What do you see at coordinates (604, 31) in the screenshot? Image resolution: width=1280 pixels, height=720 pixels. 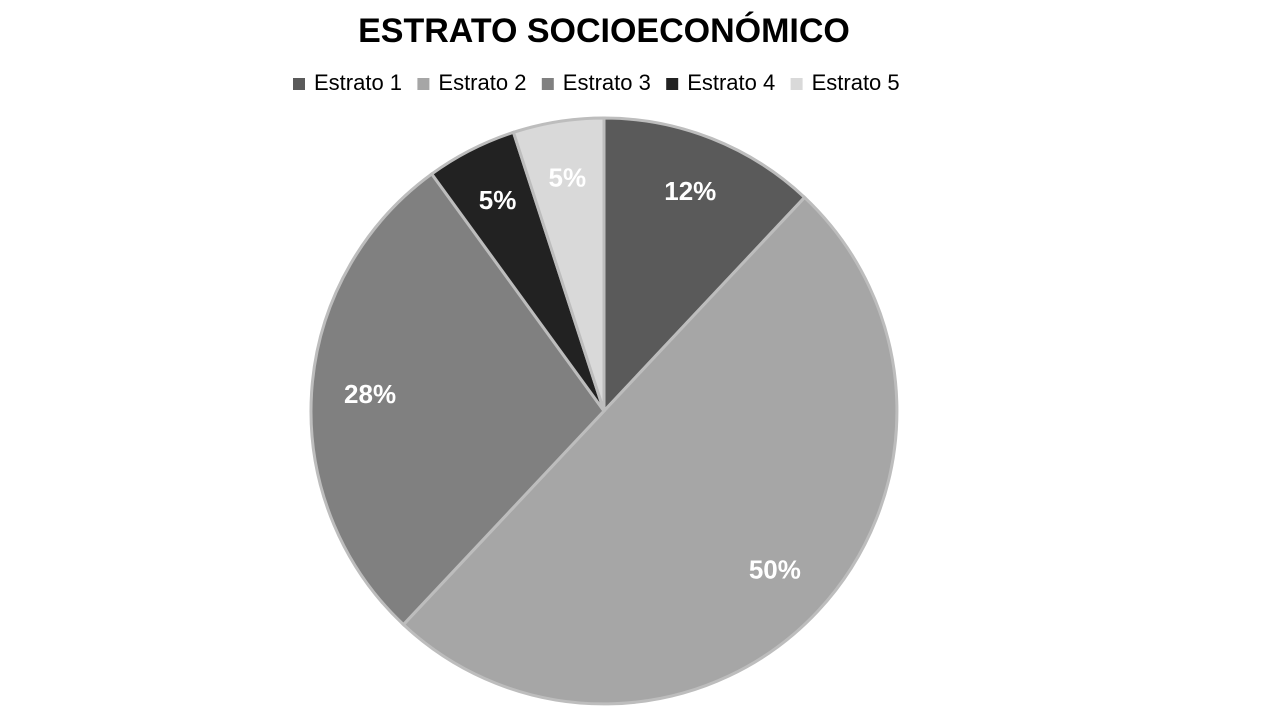 I see `chart-title: ESTRATO SOCIOECONÓMICO` at bounding box center [604, 31].